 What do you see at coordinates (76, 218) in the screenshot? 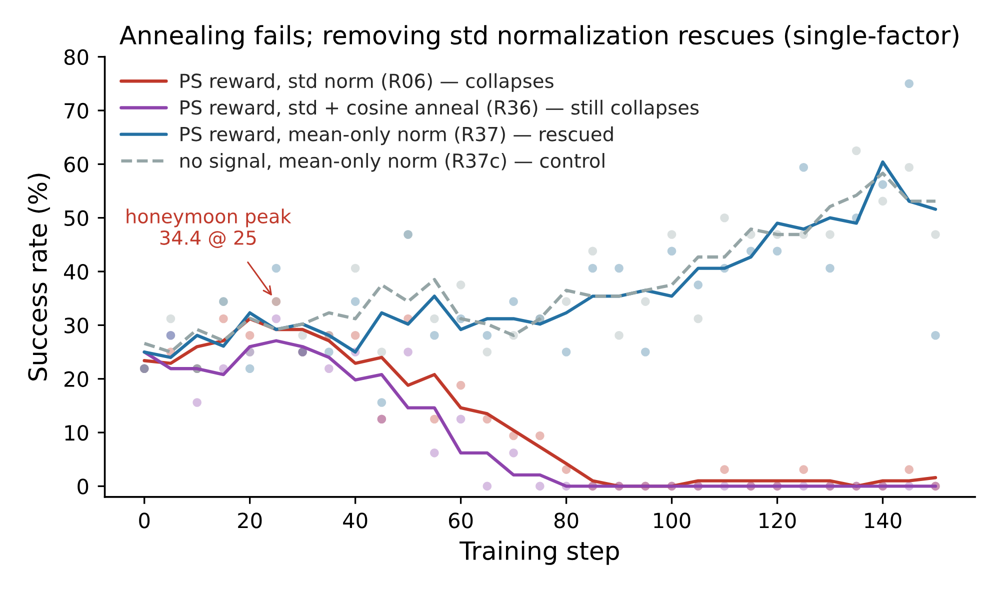
I see `y-tick-label: 50` at bounding box center [76, 218].